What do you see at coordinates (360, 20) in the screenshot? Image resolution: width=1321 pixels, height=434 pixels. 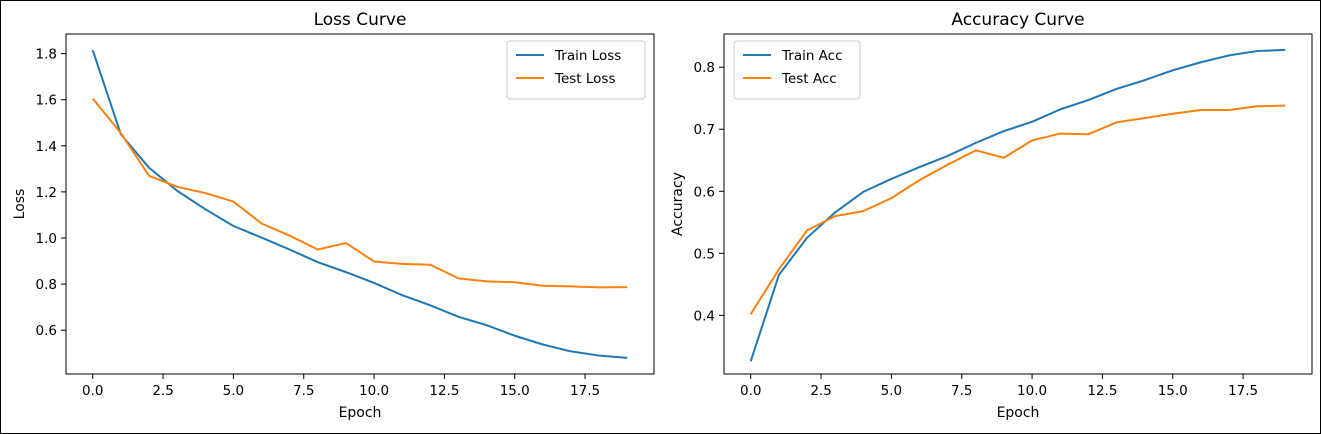 I see `loss-curve-title: Loss Curve` at bounding box center [360, 20].